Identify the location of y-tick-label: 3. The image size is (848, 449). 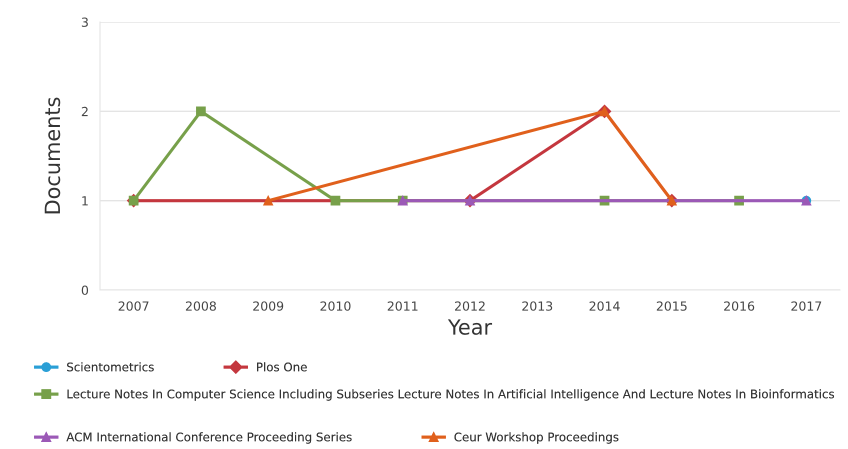
(85, 22).